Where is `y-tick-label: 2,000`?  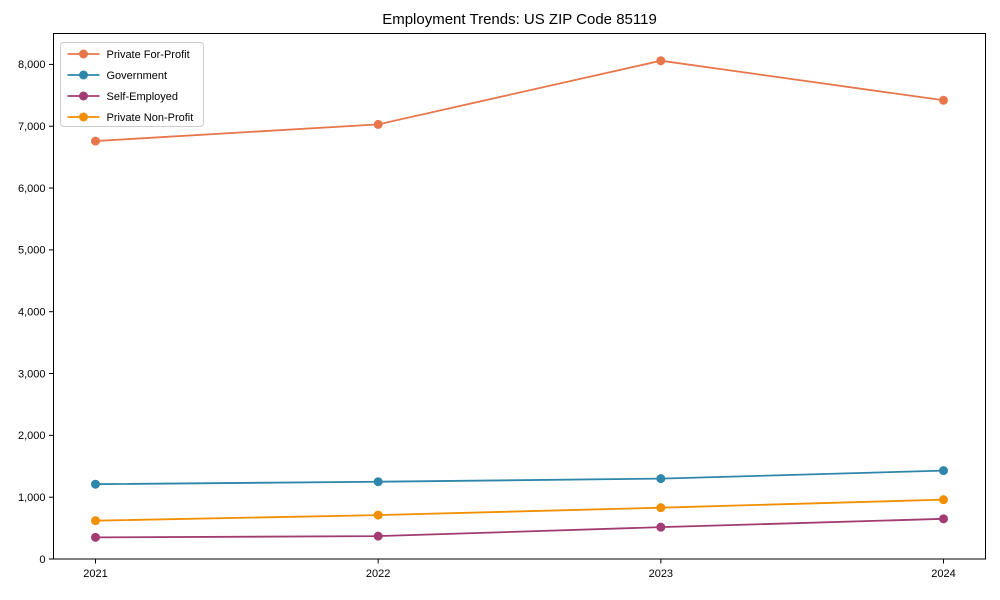
y-tick-label: 2,000 is located at coordinates (32, 436).